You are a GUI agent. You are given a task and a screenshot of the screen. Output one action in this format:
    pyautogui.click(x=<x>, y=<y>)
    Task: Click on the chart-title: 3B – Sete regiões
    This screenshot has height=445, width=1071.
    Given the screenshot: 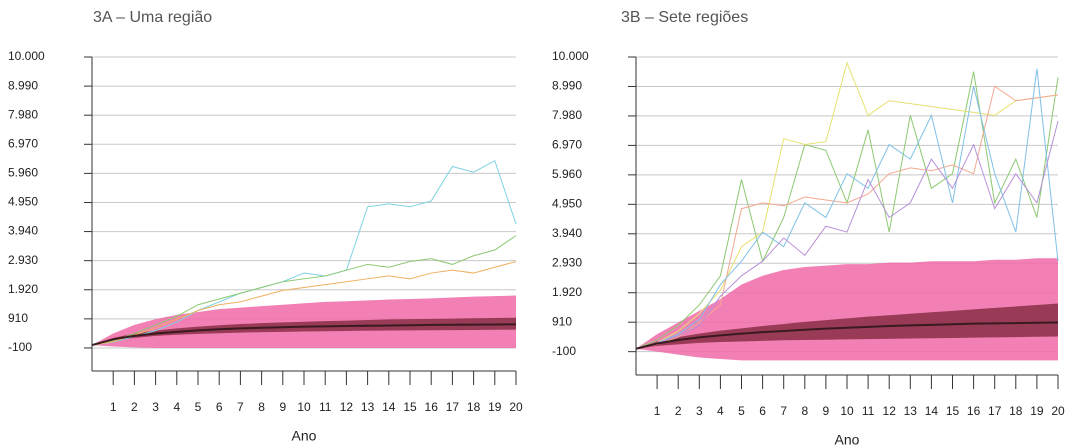 What is the action you would take?
    pyautogui.click(x=684, y=17)
    